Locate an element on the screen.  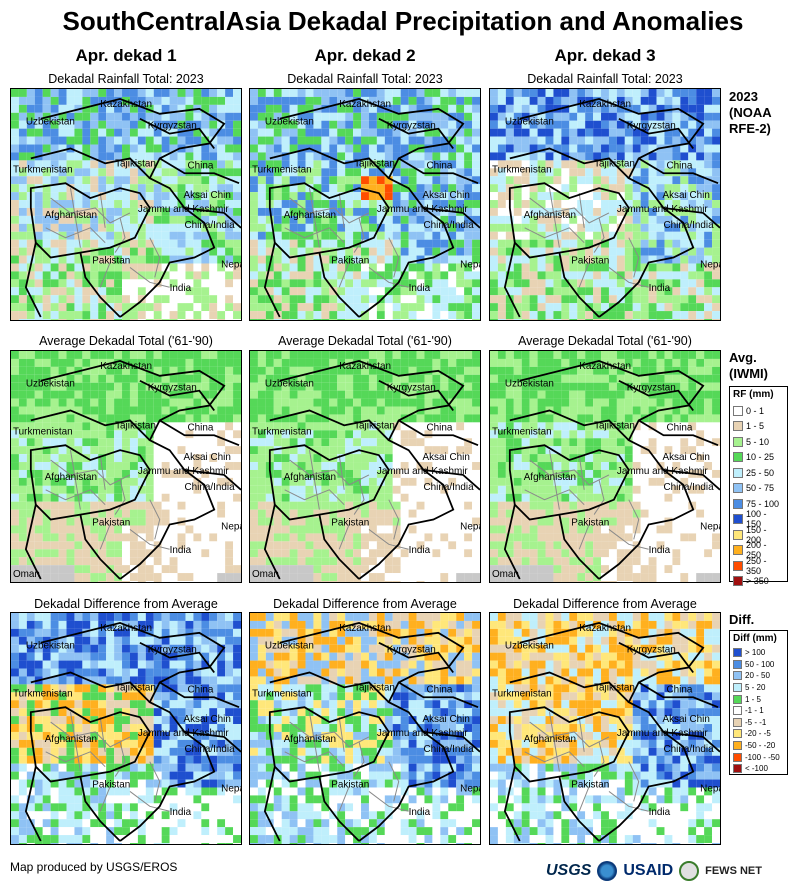
row-label-line: Avg. is located at coordinates (743, 357).